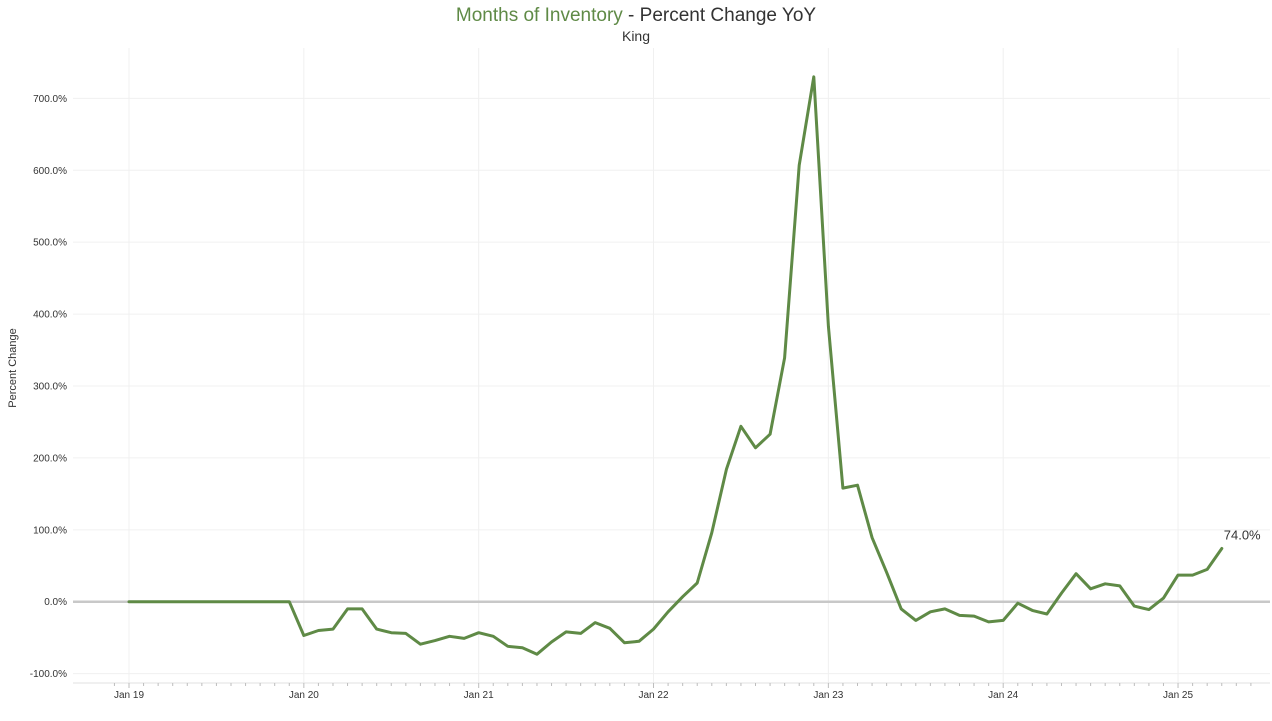 This screenshot has height=721, width=1272. What do you see at coordinates (50, 530) in the screenshot?
I see `y-tick-label: 100.0%` at bounding box center [50, 530].